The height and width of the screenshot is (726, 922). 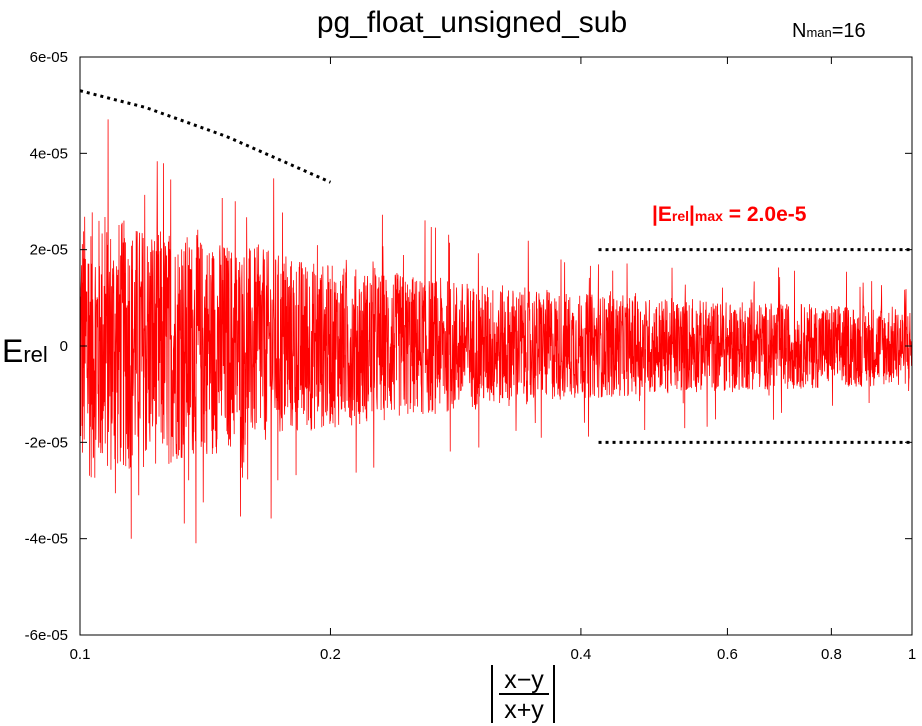 I want to click on y-tick-label: -2e-05, so click(x=46, y=442).